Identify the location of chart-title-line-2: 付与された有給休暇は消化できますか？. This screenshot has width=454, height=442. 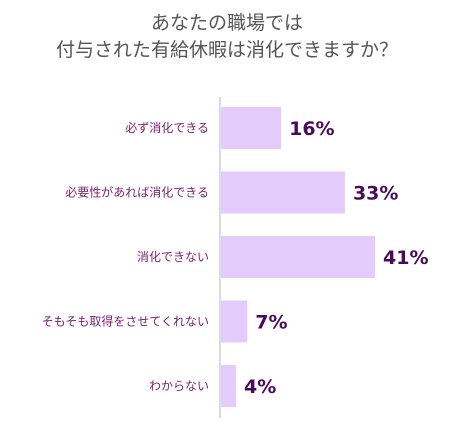
(226, 50).